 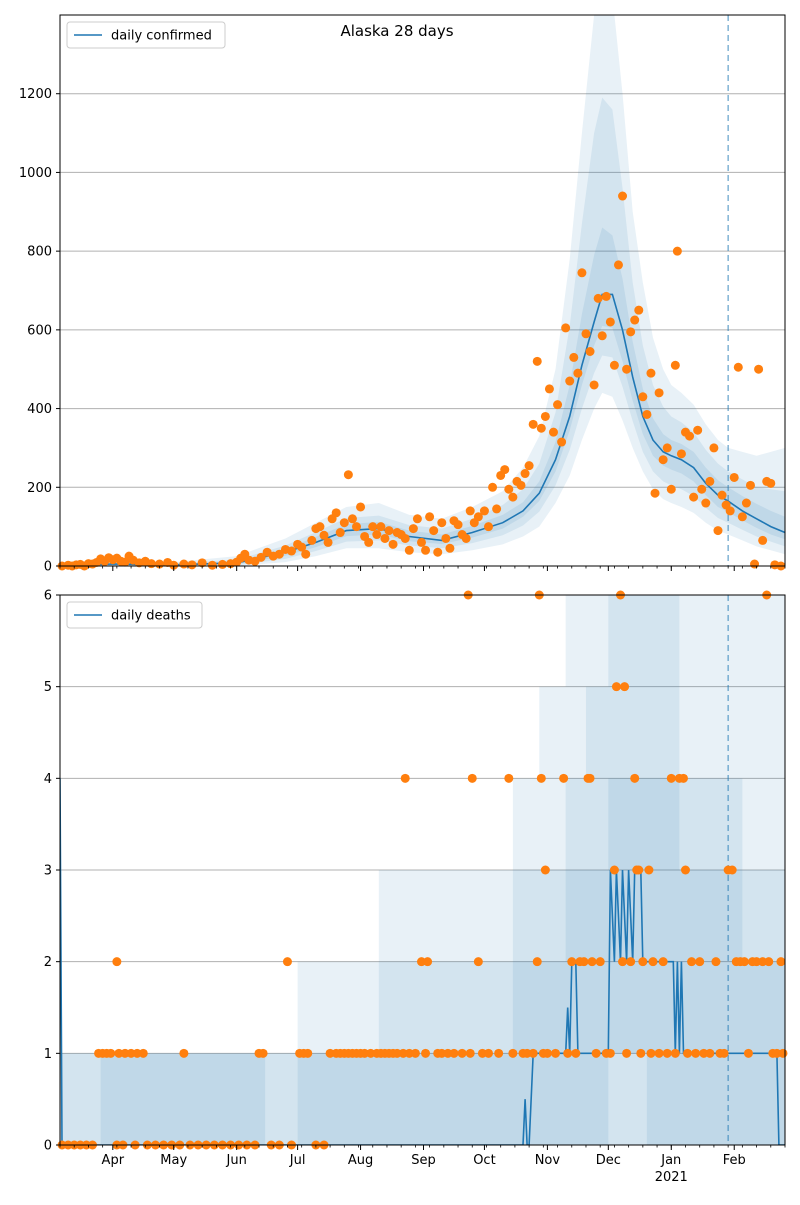 What do you see at coordinates (236, 1160) in the screenshot?
I see `x-tick-label: Jun` at bounding box center [236, 1160].